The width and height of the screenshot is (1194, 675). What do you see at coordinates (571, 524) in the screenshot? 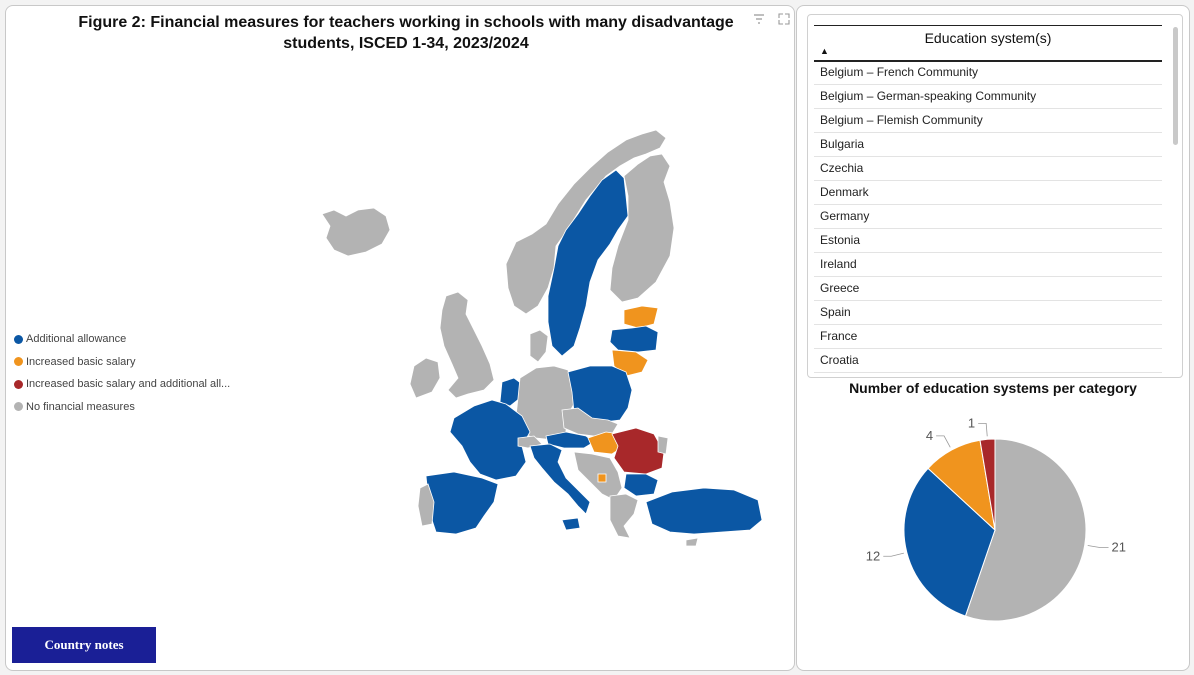
I see `map-region-sicily` at bounding box center [571, 524].